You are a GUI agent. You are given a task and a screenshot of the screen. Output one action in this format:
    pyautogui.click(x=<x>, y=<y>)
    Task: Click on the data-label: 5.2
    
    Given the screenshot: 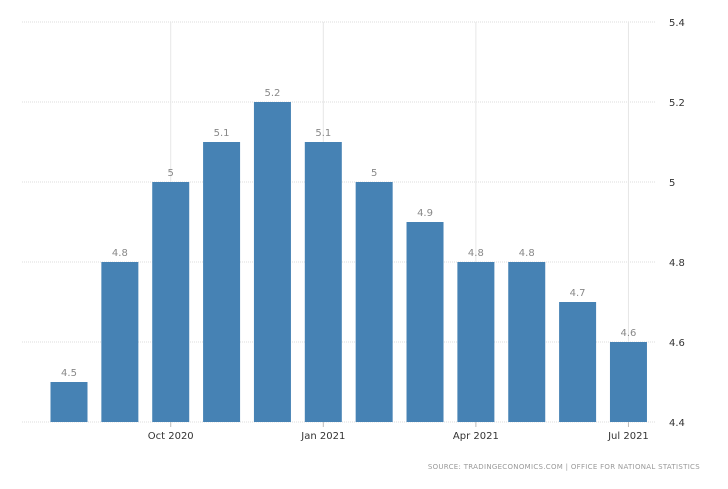 What is the action you would take?
    pyautogui.click(x=272, y=93)
    